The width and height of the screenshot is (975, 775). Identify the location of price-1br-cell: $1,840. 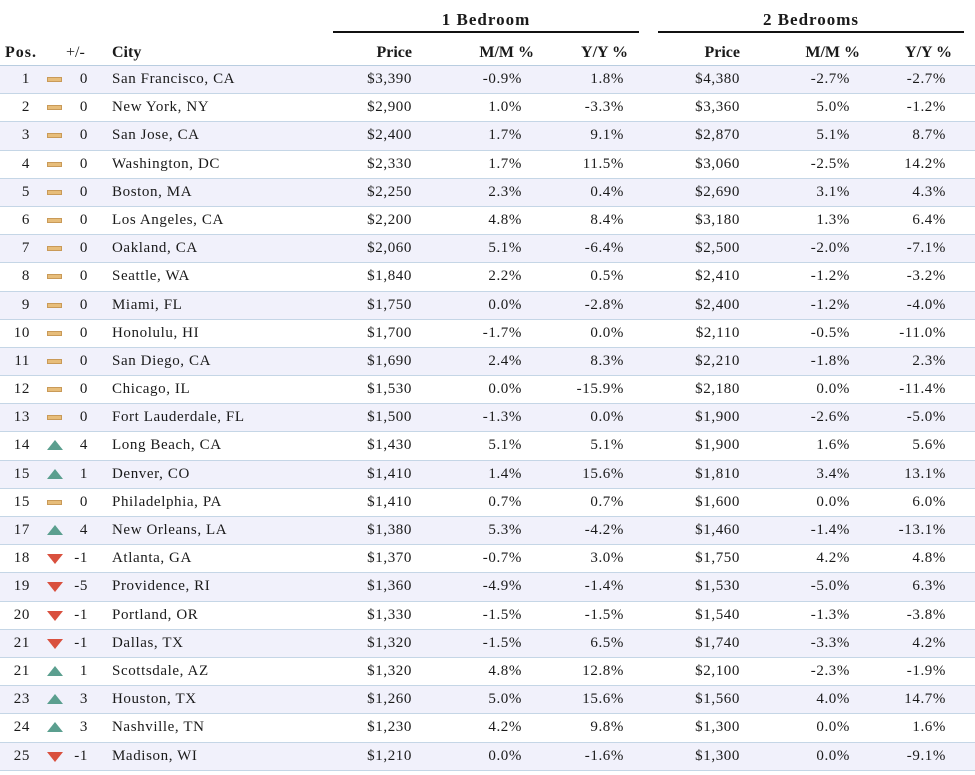
(389, 276).